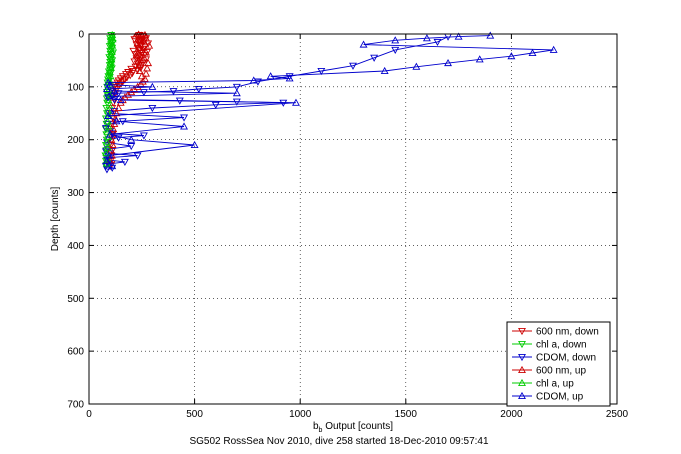 The image size is (681, 454). I want to click on x-tick-label: 500, so click(194, 414).